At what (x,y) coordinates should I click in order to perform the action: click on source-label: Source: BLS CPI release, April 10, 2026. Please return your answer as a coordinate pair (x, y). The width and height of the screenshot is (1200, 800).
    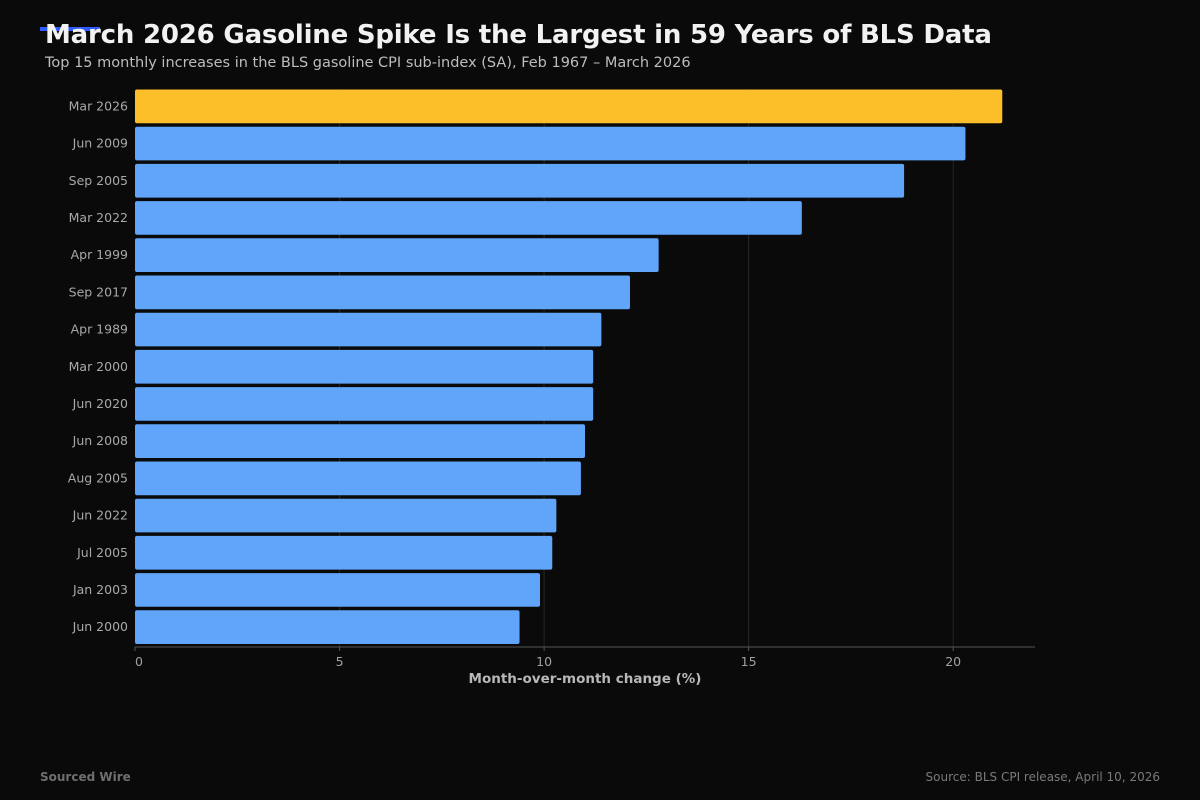
    Looking at the image, I should click on (1042, 777).